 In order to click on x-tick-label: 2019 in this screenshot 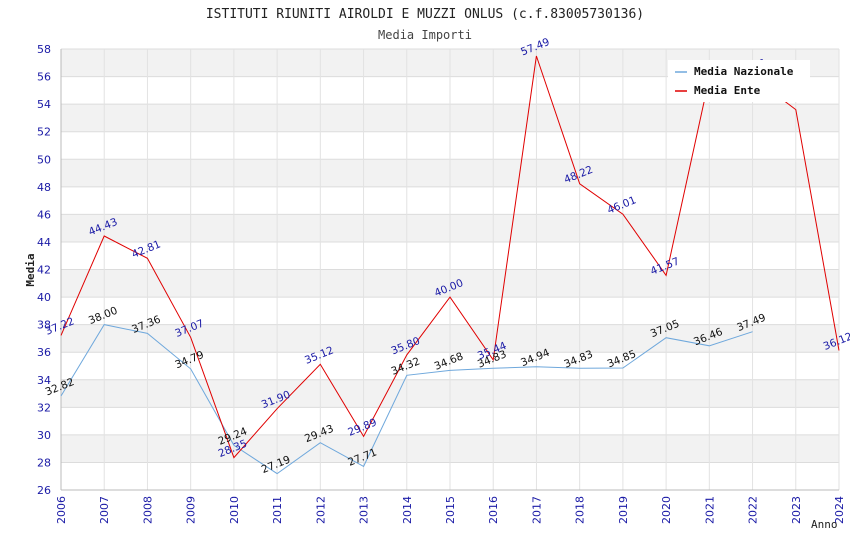, I will do `click(623, 510)`.